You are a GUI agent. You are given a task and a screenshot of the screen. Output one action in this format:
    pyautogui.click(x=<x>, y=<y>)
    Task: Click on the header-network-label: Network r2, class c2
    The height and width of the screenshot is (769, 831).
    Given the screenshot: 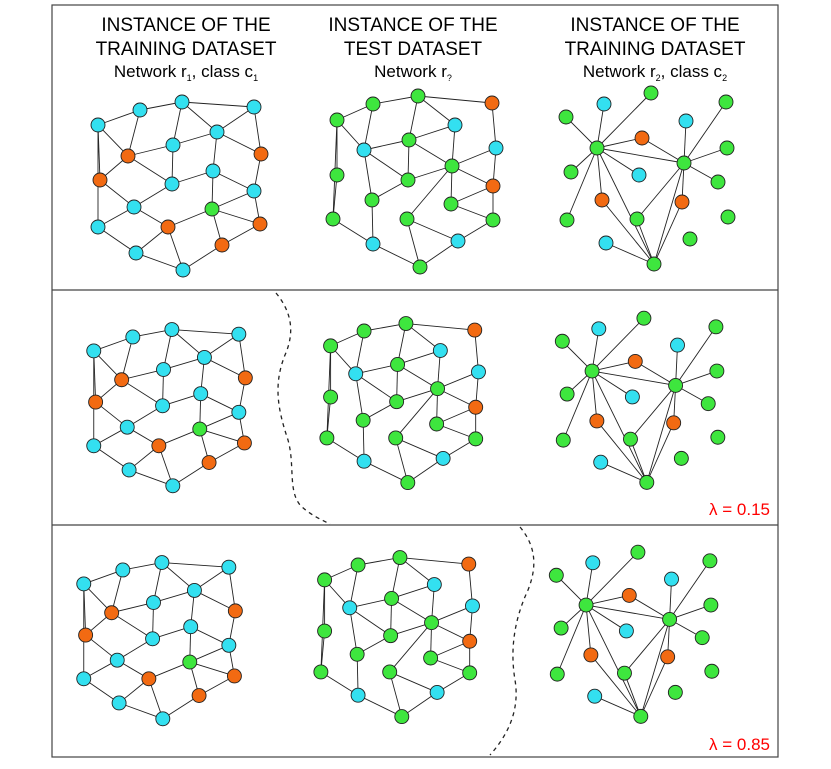 What is the action you would take?
    pyautogui.click(x=655, y=72)
    